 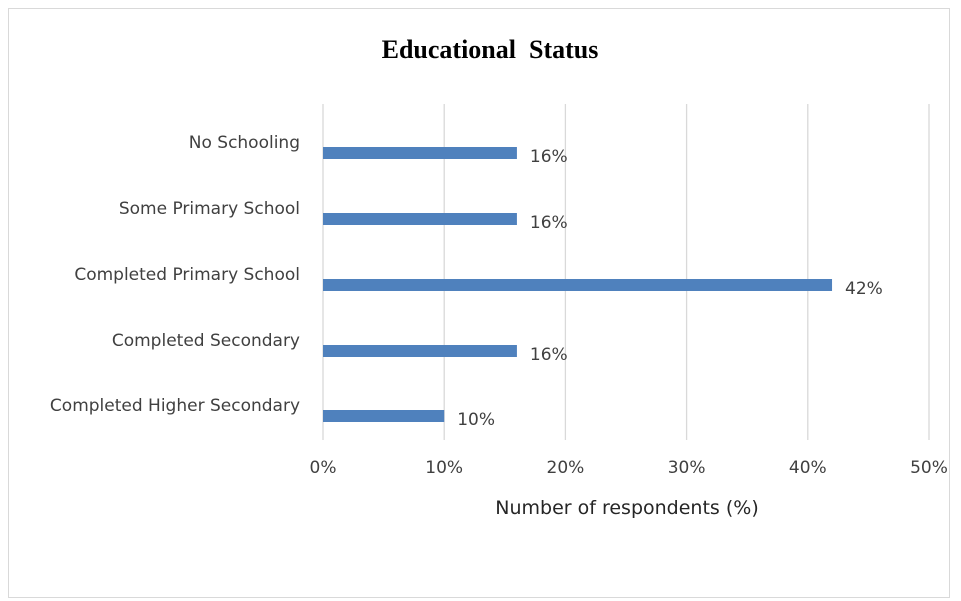 I want to click on category-label: Completed Higher Secondary, so click(x=175, y=406).